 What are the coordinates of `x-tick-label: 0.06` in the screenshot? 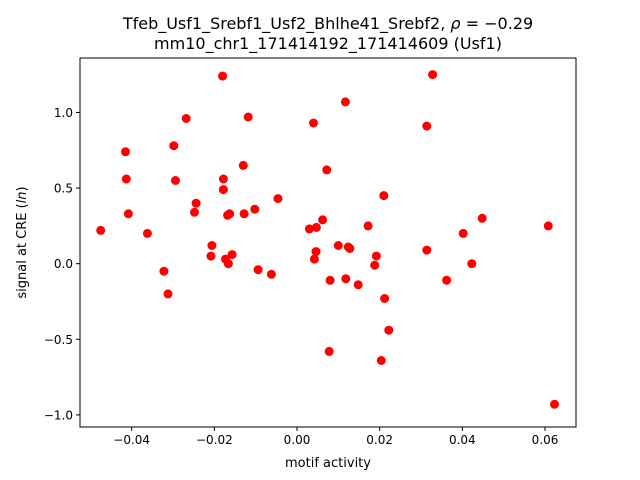 It's located at (545, 440).